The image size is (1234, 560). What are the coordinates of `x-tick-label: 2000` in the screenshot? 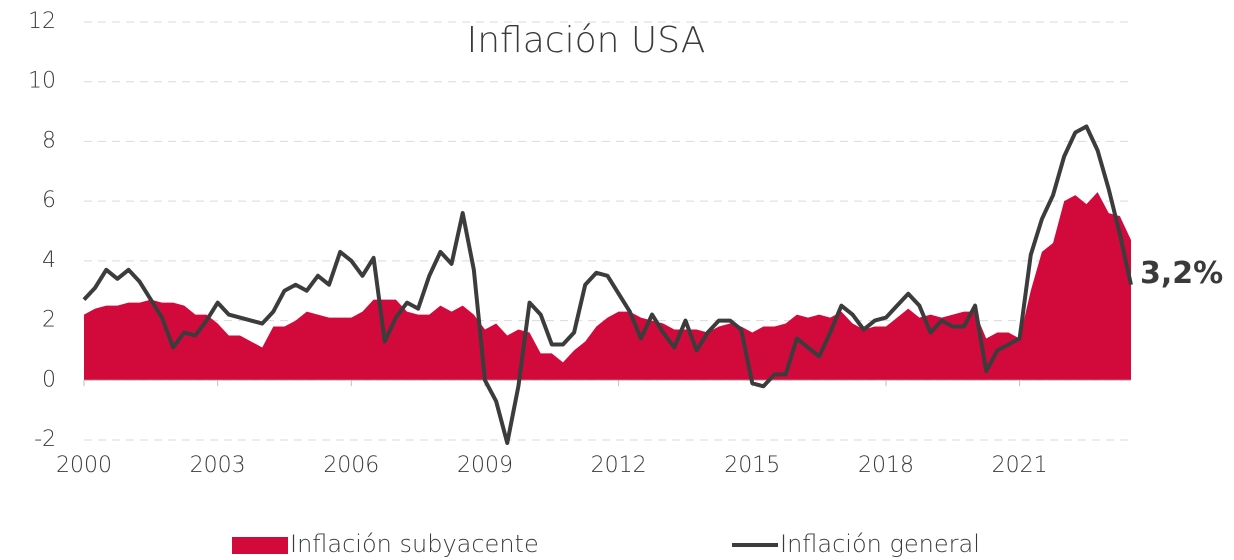 It's located at (84, 465).